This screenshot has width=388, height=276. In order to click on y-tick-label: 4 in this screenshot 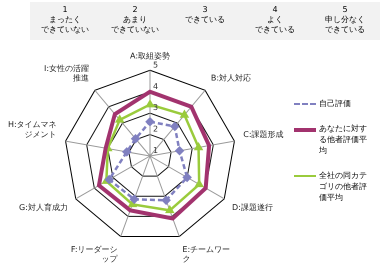, I will do `click(155, 86)`.